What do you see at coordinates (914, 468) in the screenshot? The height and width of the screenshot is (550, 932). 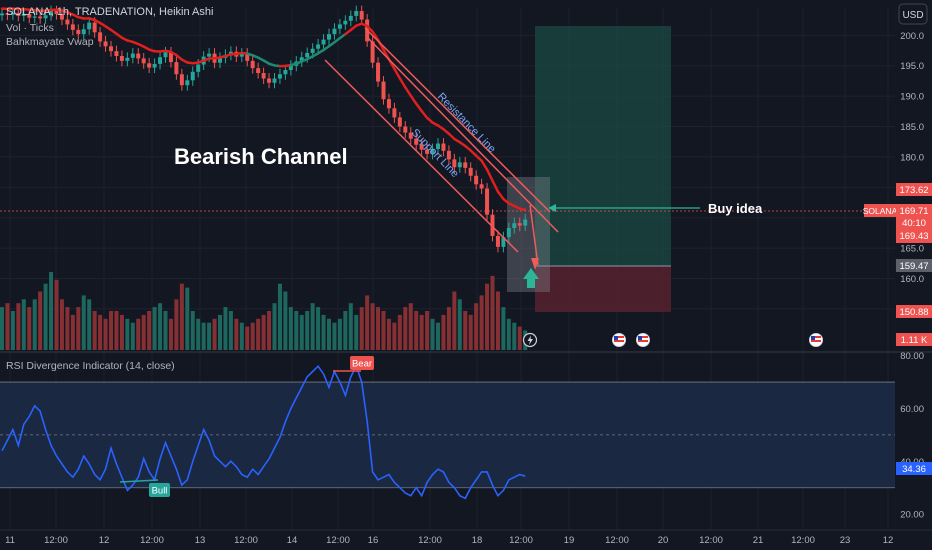 I see `rsi-value-badge` at bounding box center [914, 468].